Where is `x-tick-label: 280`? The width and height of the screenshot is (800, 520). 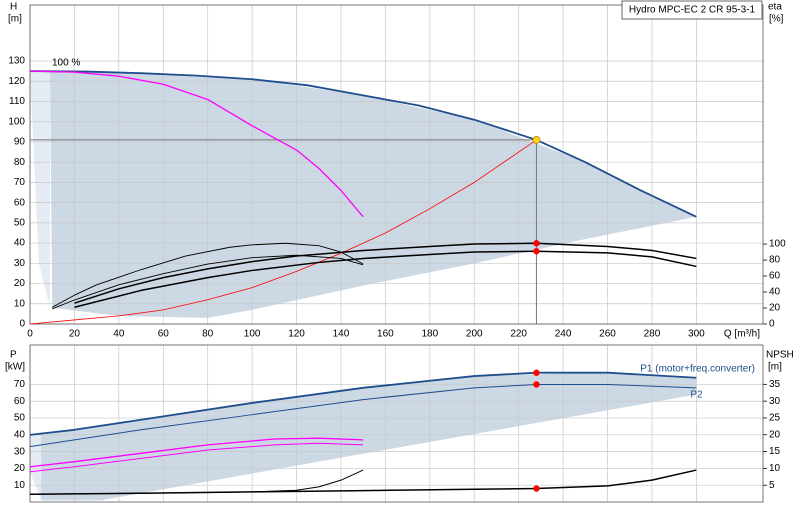 x-tick-label: 280 is located at coordinates (652, 334).